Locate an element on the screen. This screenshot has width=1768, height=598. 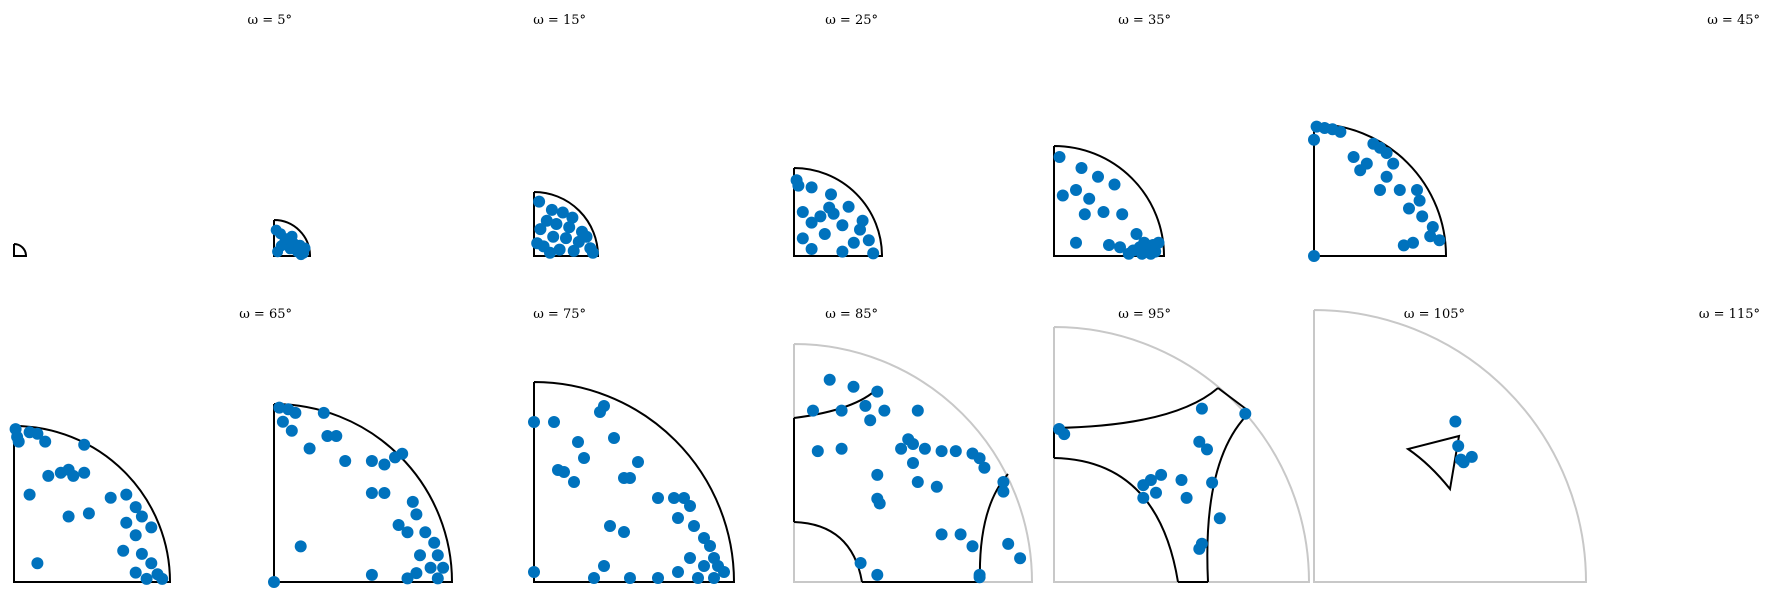
panel-title: ω = 95° is located at coordinates (1144, 314).